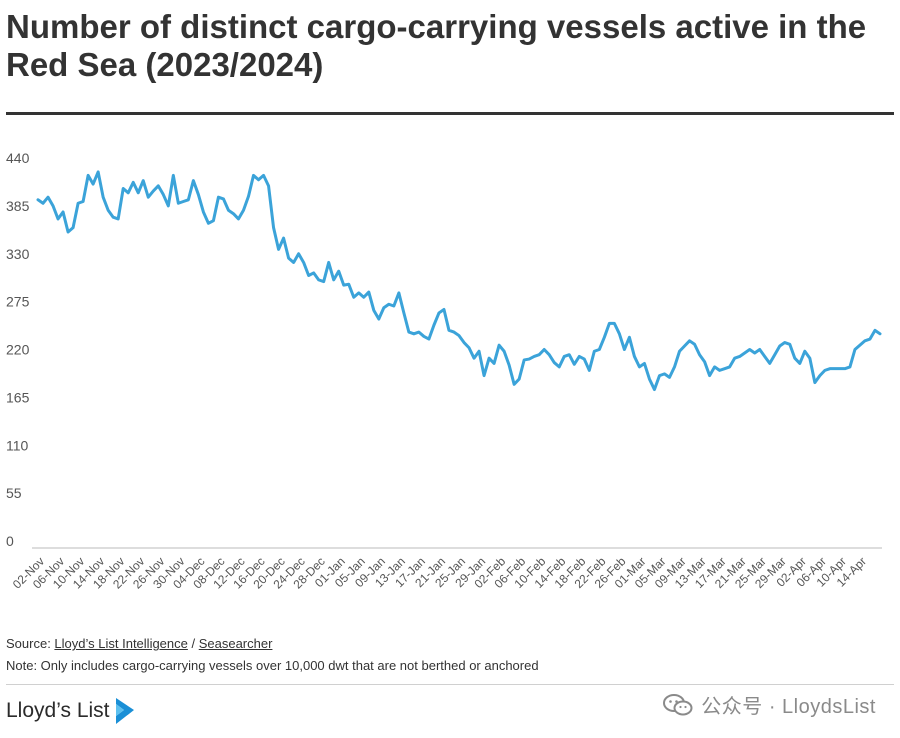 This screenshot has width=900, height=738. Describe the element at coordinates (14, 493) in the screenshot. I see `y-tick-label: 55` at that location.